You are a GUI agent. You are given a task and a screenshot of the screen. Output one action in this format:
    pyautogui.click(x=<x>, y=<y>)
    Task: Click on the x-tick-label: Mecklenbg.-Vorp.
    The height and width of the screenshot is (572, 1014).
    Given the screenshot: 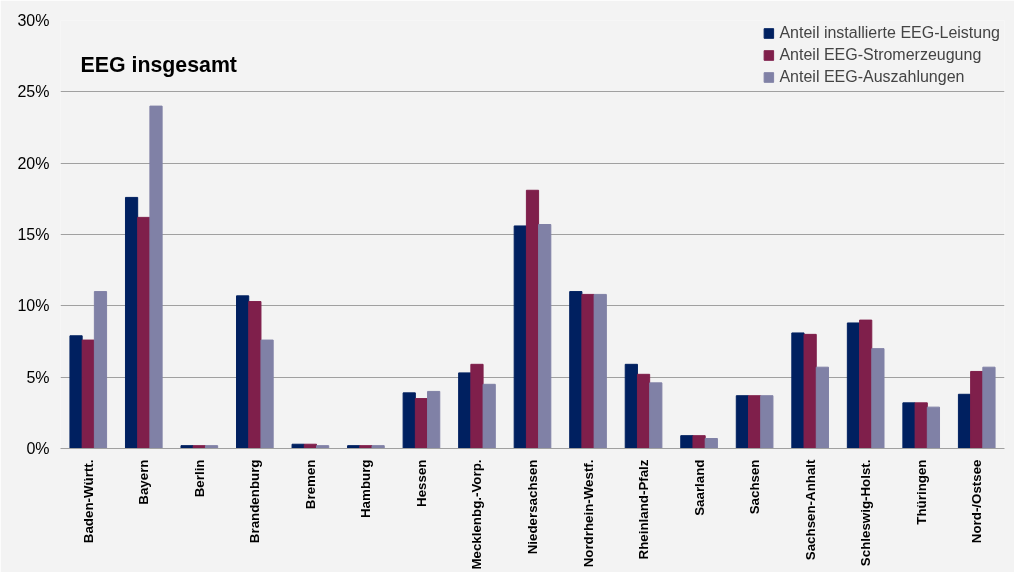 What is the action you would take?
    pyautogui.click(x=477, y=514)
    